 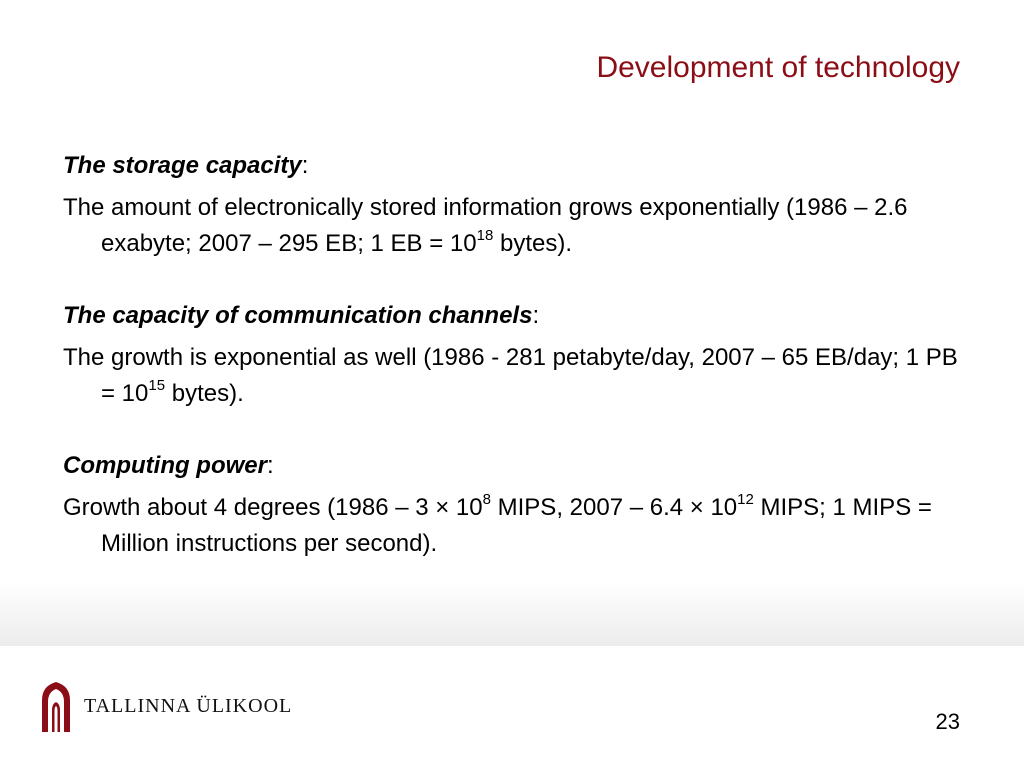 I want to click on university-name: TALLINNA ÜLIKOOL, so click(x=188, y=705).